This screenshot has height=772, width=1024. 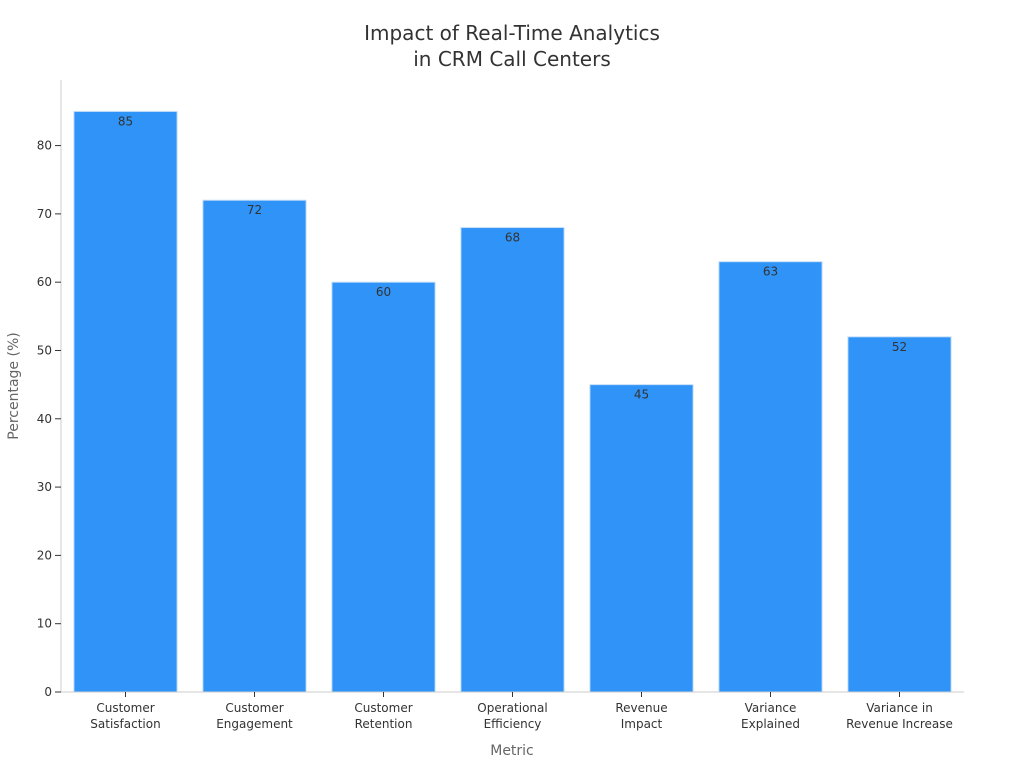 What do you see at coordinates (254, 210) in the screenshot?
I see `bar-value-label: 72` at bounding box center [254, 210].